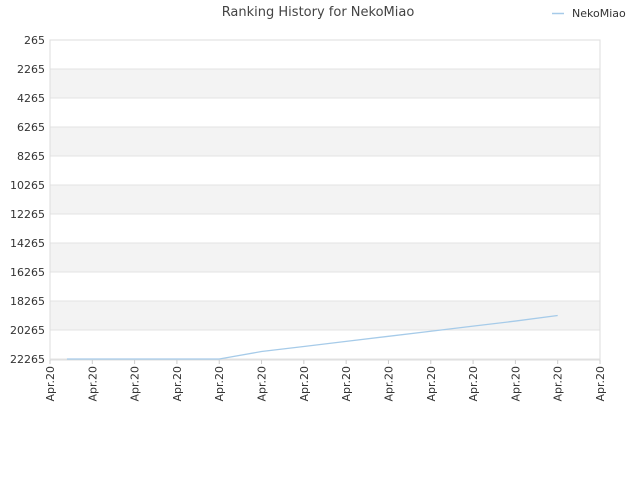  What do you see at coordinates (34, 40) in the screenshot?
I see `y-tick-label: 265` at bounding box center [34, 40].